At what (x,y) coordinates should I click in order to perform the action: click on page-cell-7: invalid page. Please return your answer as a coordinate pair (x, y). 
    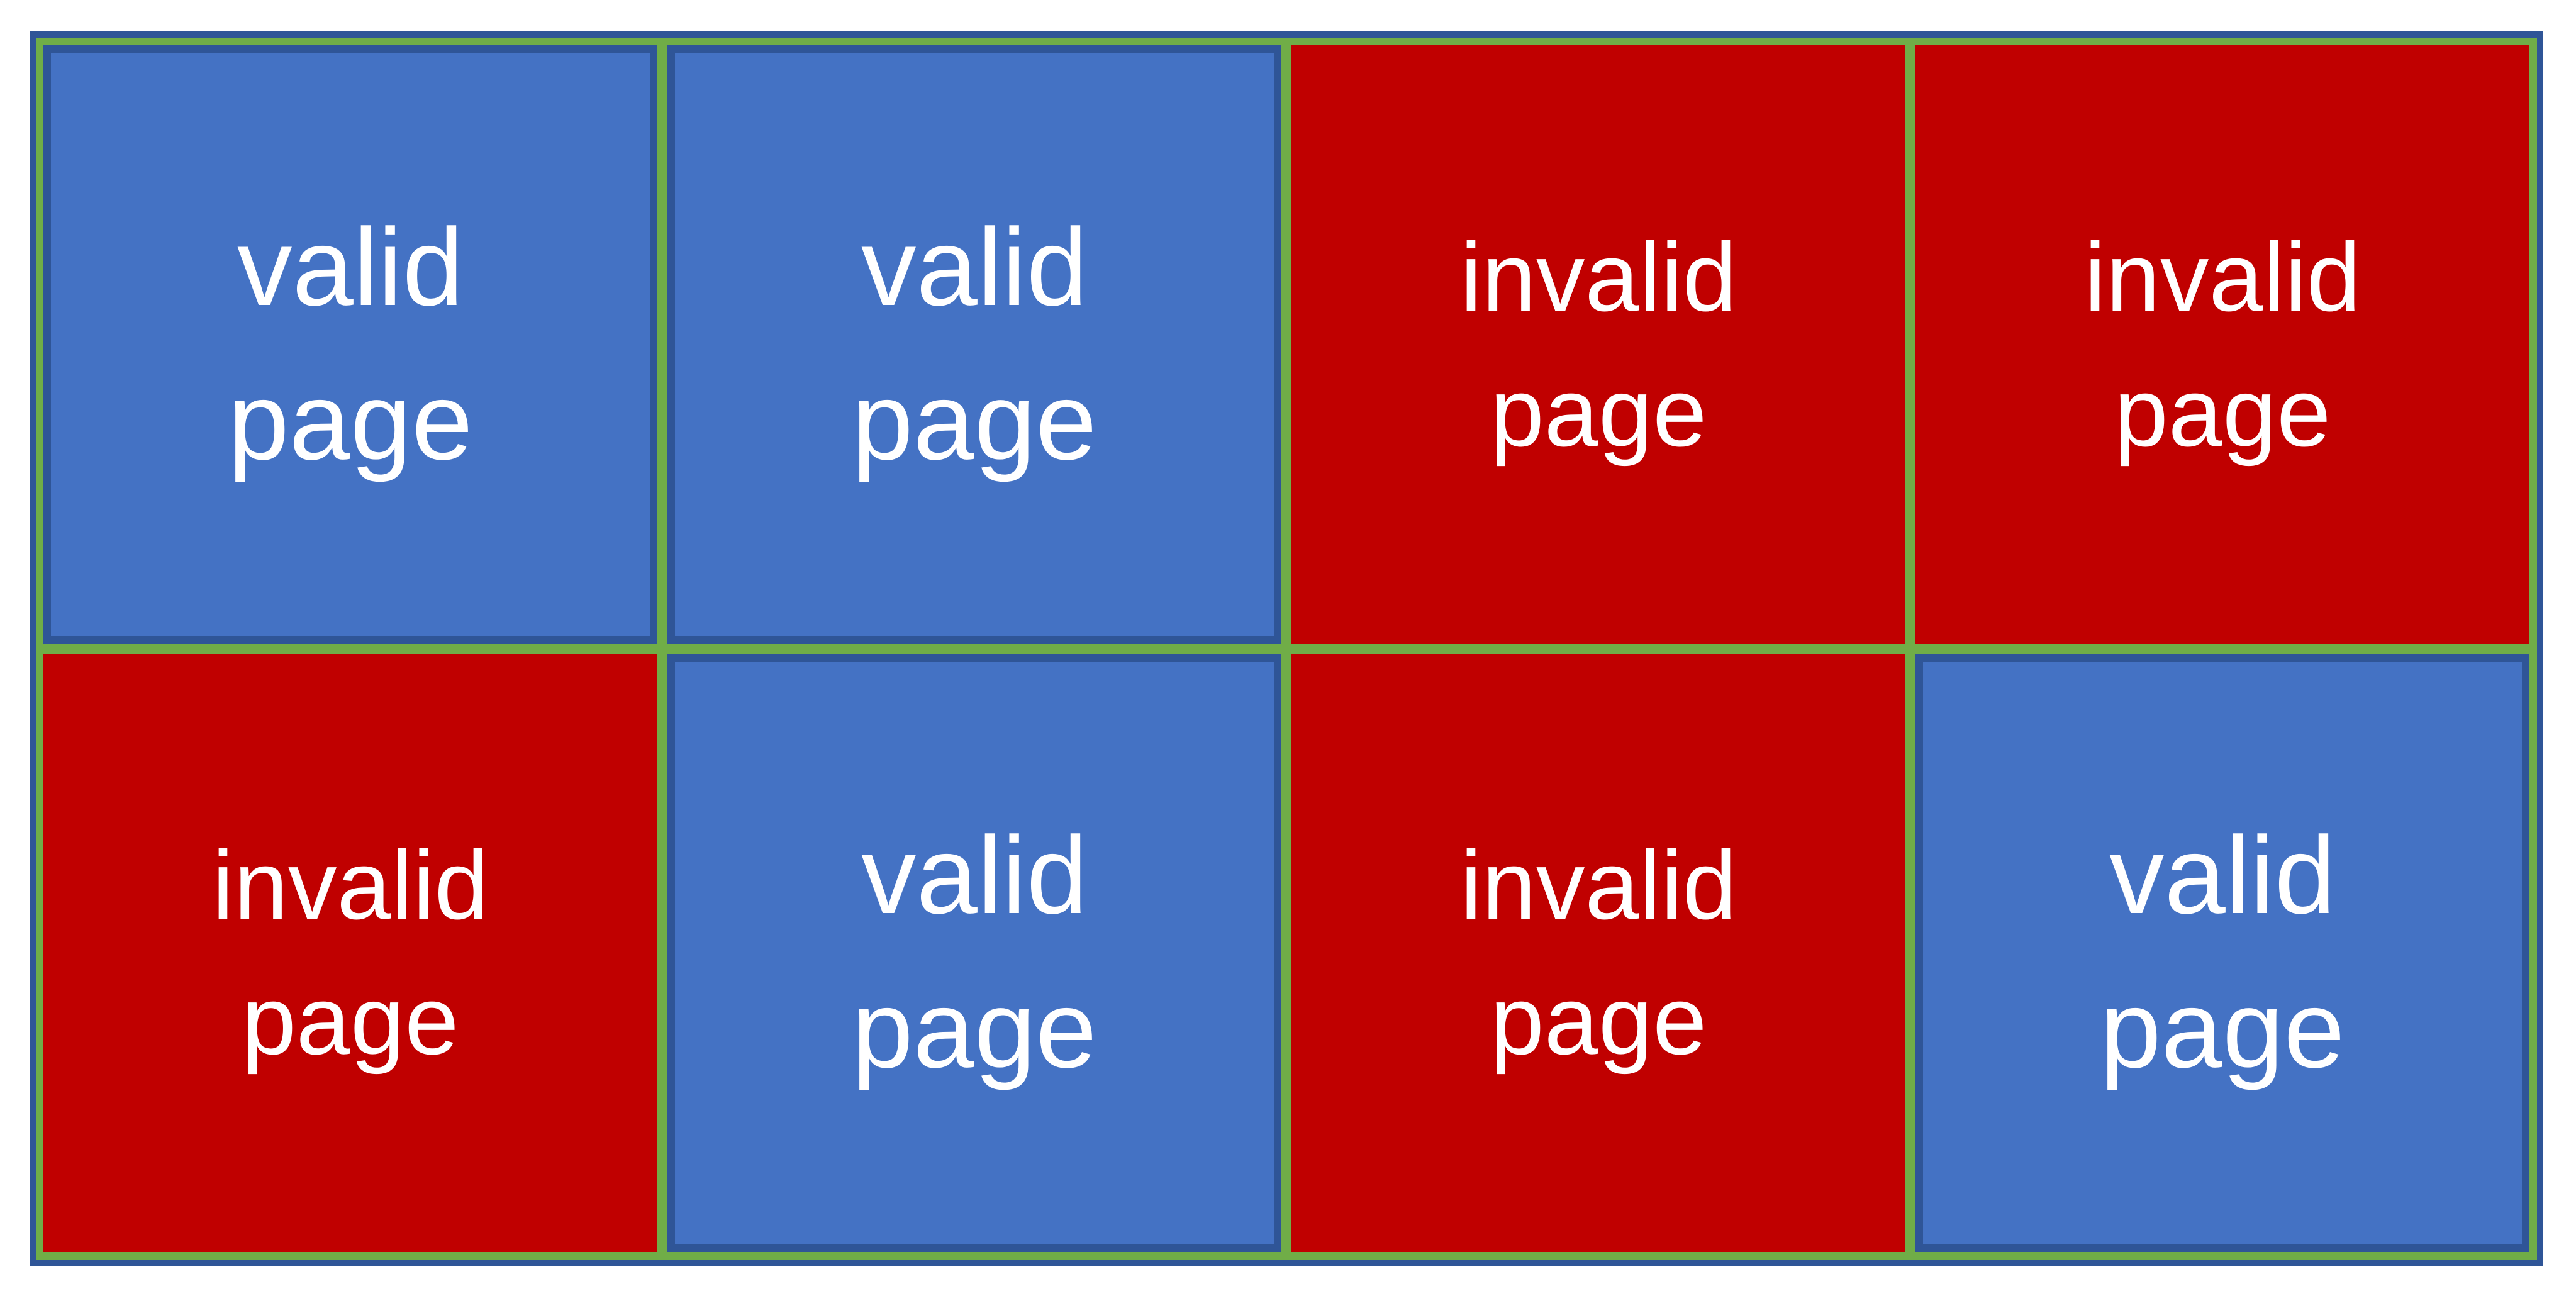
    Looking at the image, I should click on (1598, 952).